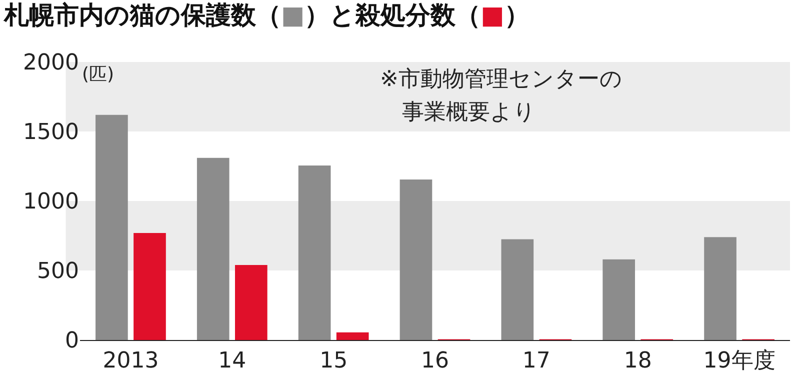 Image resolution: width=800 pixels, height=388 pixels. Describe the element at coordinates (739, 361) in the screenshot. I see `x-tick-label: 19年度` at that location.